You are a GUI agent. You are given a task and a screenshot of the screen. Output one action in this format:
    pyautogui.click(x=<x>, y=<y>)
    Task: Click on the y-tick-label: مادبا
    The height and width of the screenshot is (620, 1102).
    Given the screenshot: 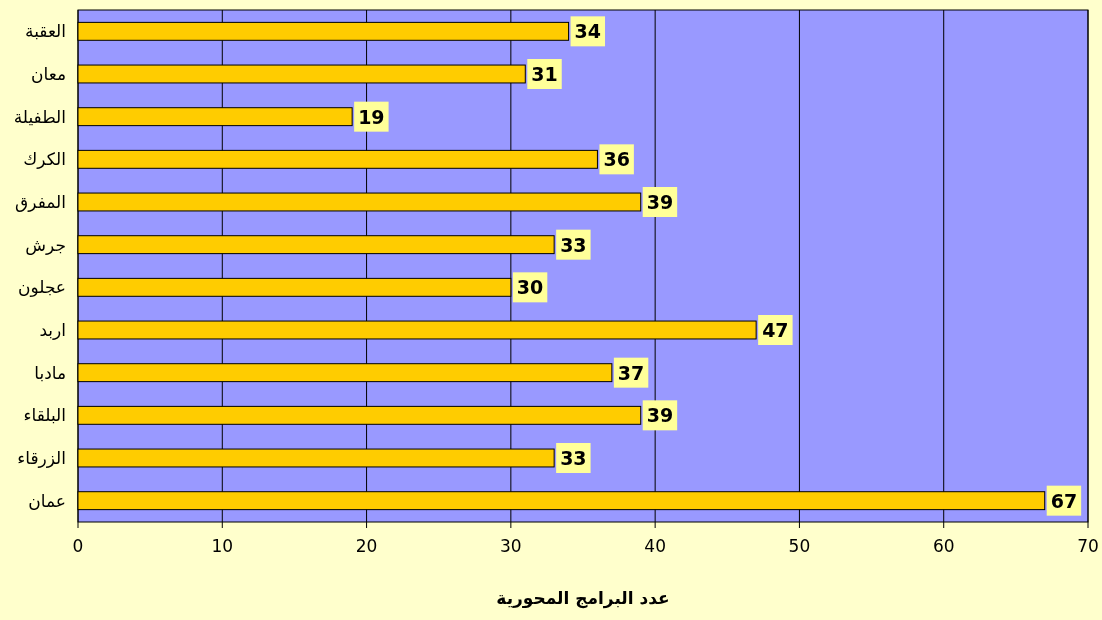 What is the action you would take?
    pyautogui.click(x=50, y=372)
    